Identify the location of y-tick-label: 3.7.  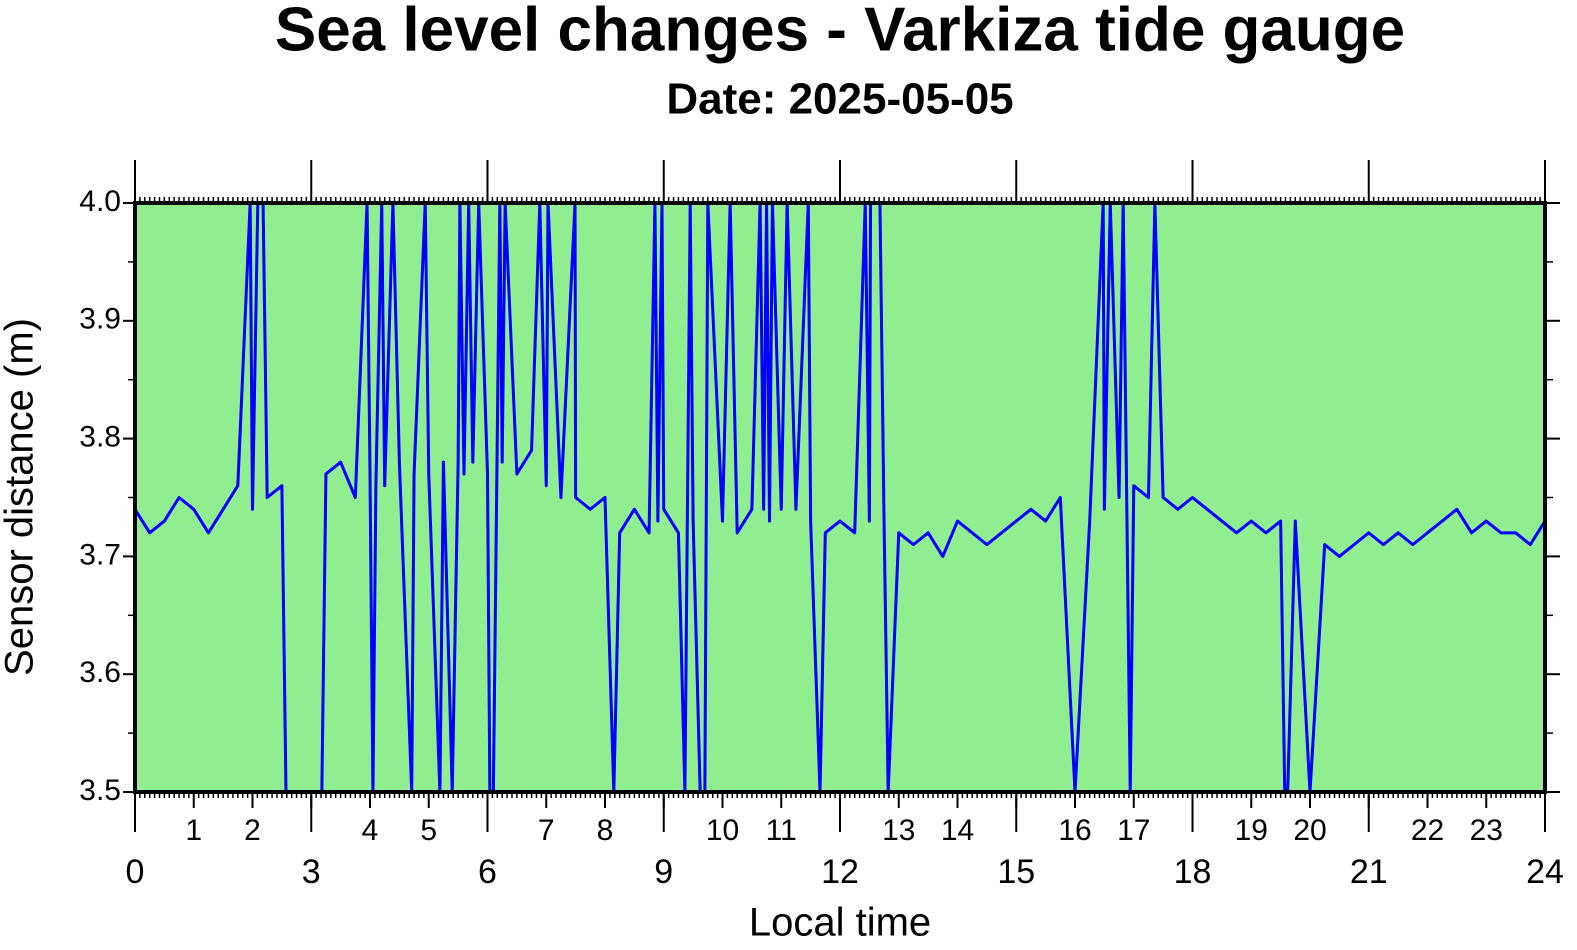
(100, 554).